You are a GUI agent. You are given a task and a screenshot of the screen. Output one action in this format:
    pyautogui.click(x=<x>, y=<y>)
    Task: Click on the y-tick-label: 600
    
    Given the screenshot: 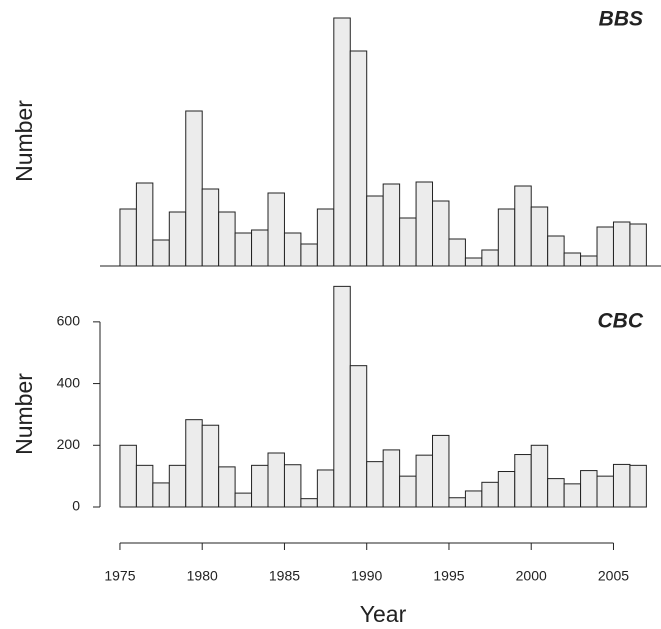 What is the action you would take?
    pyautogui.click(x=69, y=321)
    